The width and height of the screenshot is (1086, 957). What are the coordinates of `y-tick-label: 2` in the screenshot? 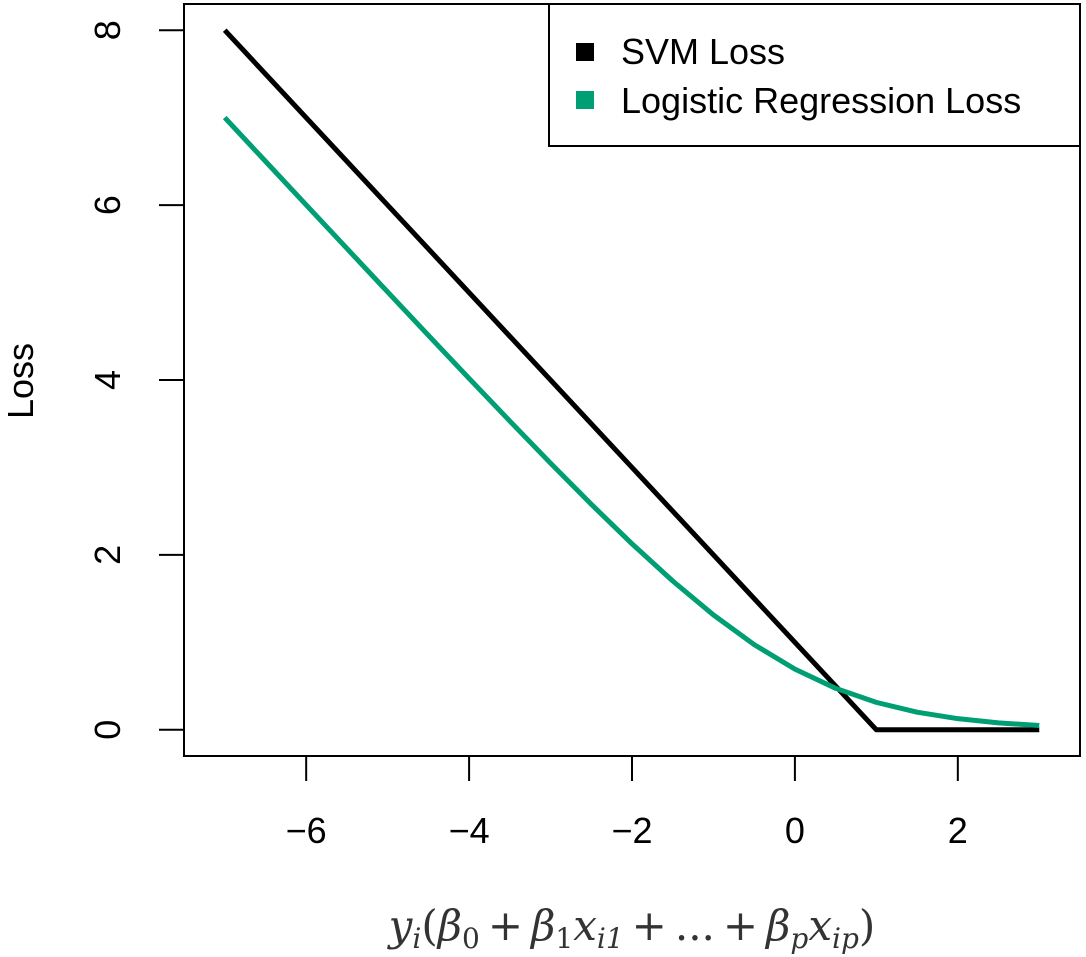 It's located at (107, 555).